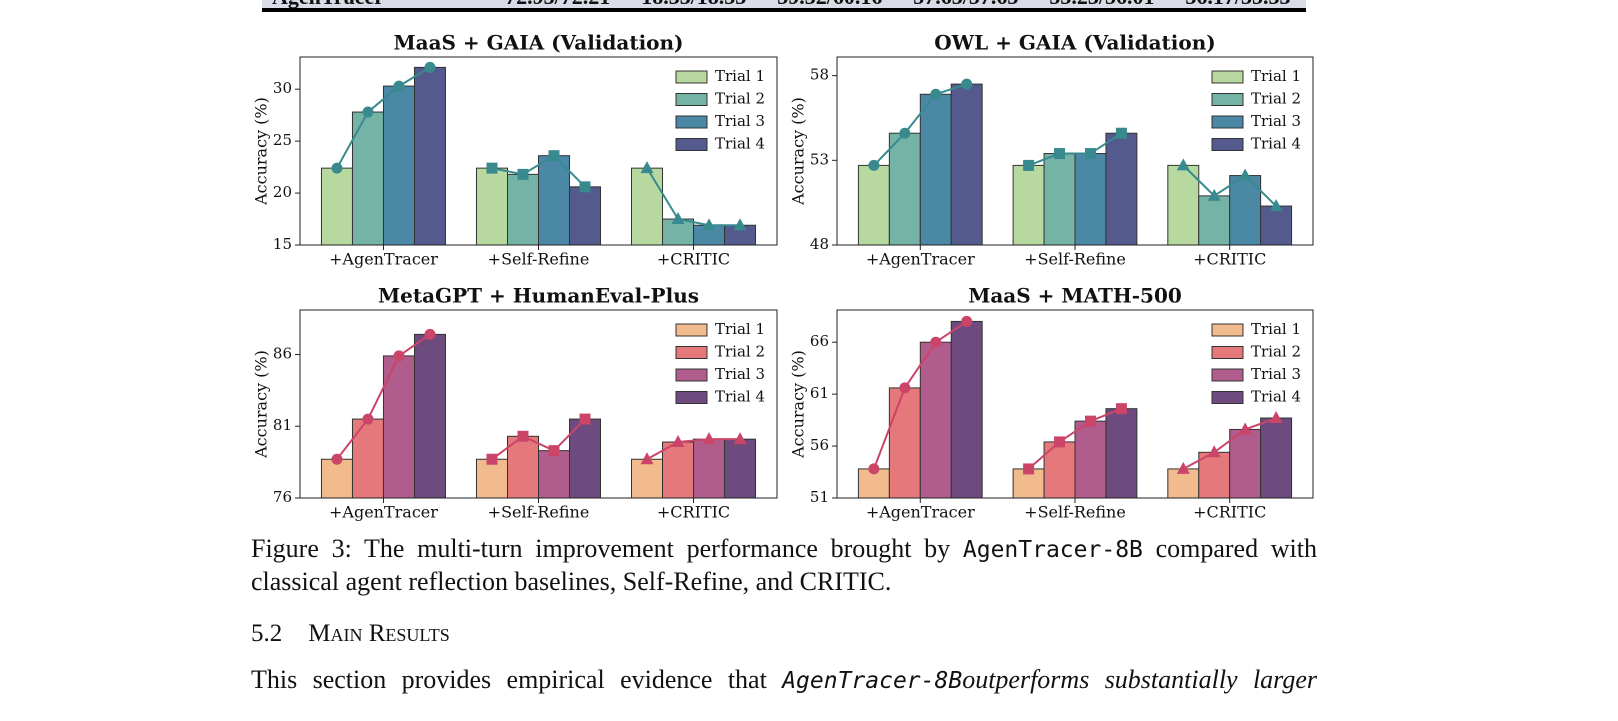  Describe the element at coordinates (282, 140) in the screenshot. I see `y-tick-label: 25` at that location.